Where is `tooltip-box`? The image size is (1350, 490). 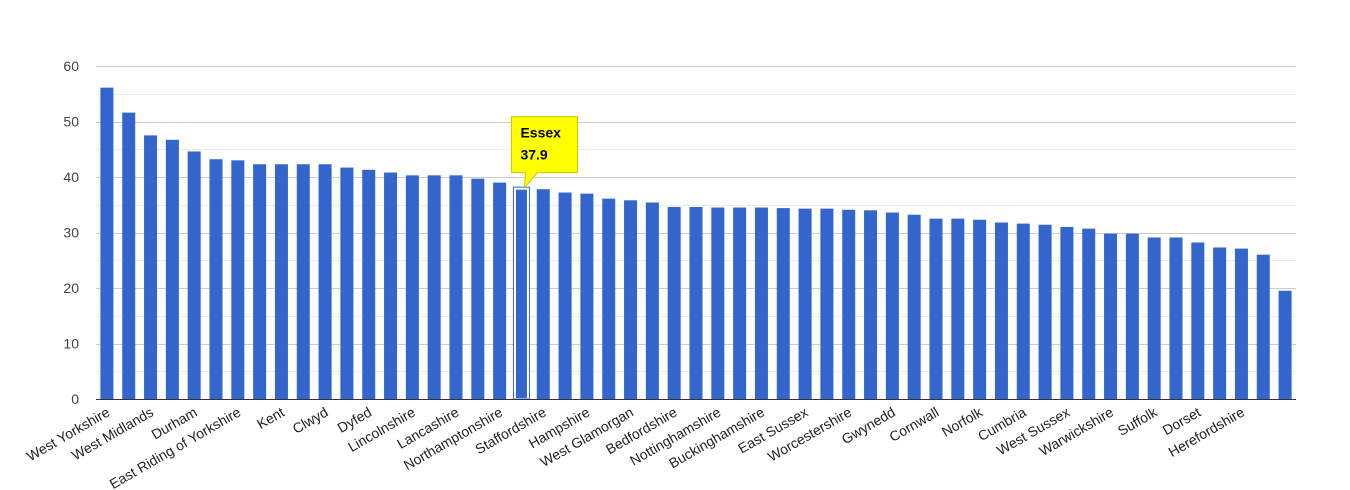
tooltip-box is located at coordinates (544, 153).